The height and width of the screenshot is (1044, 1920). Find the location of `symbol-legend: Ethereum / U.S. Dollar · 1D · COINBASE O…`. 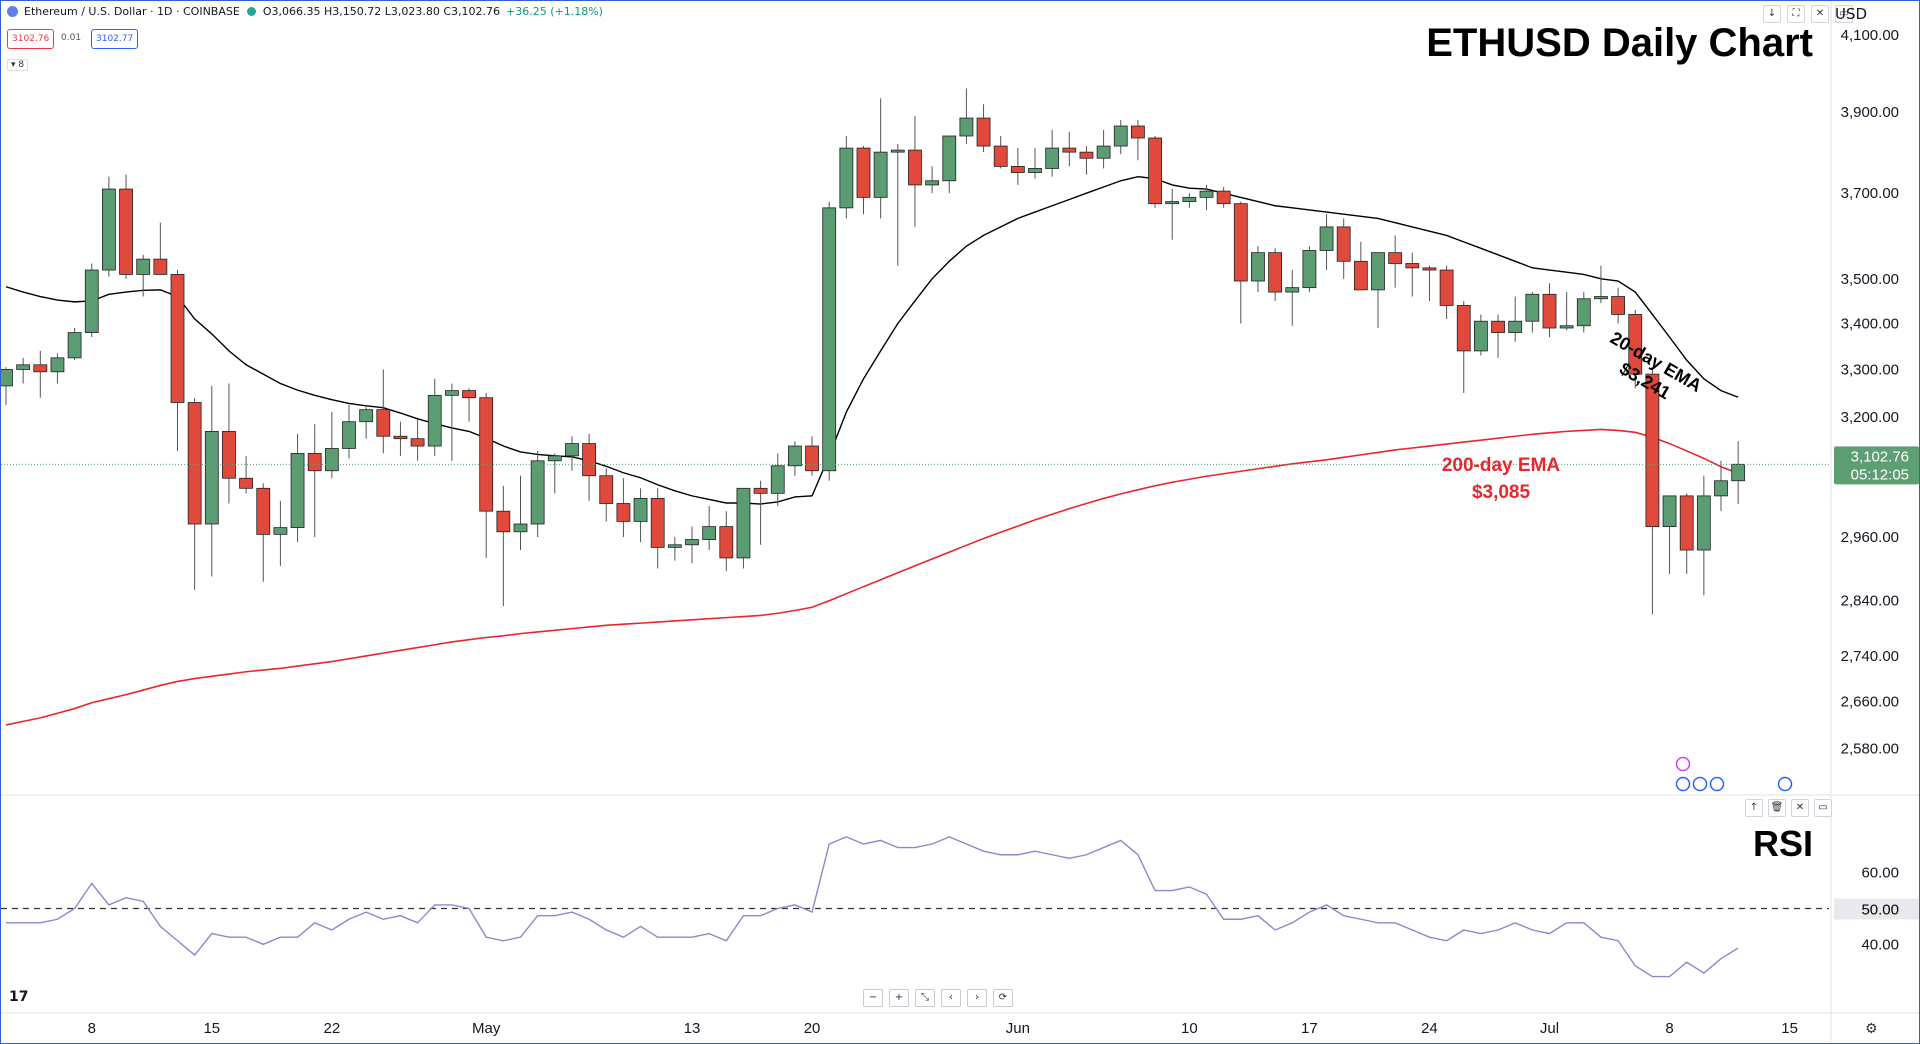

symbol-legend: Ethereum / U.S. Dollar · 1D · COINBASE O… is located at coordinates (305, 11).